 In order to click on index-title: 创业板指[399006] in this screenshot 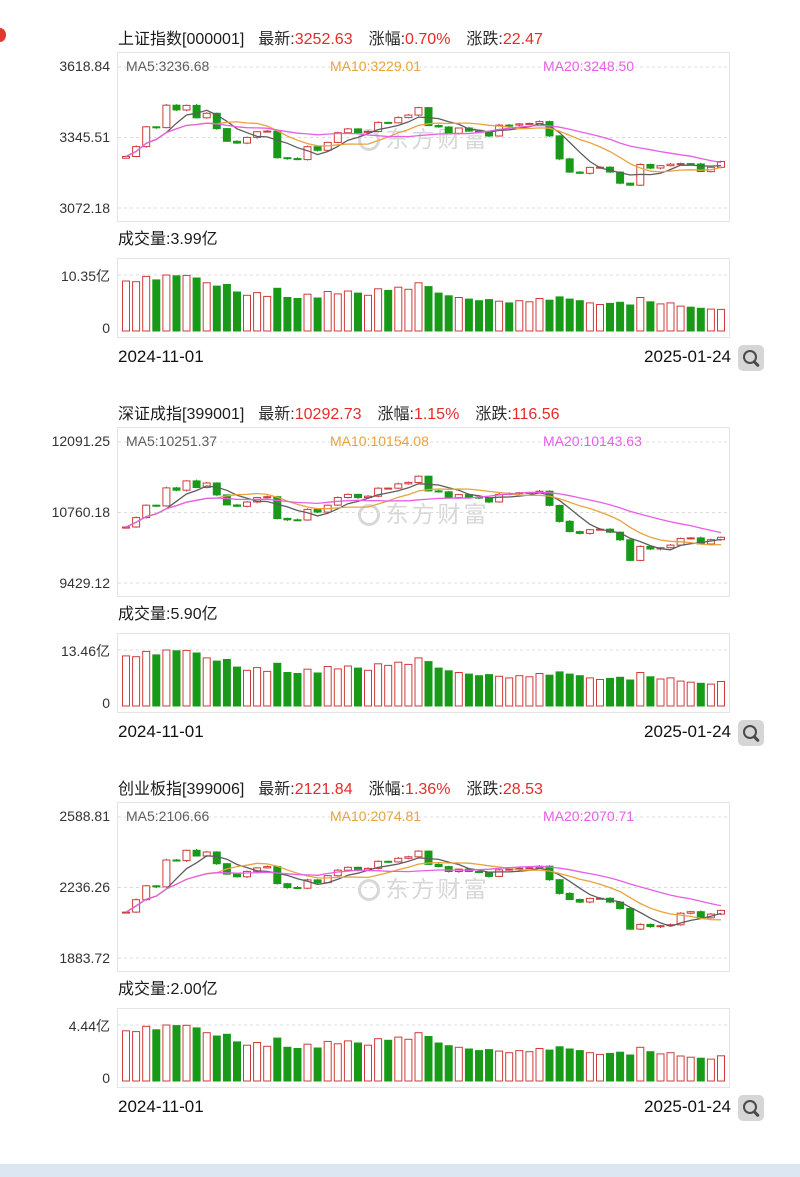, I will do `click(181, 789)`.